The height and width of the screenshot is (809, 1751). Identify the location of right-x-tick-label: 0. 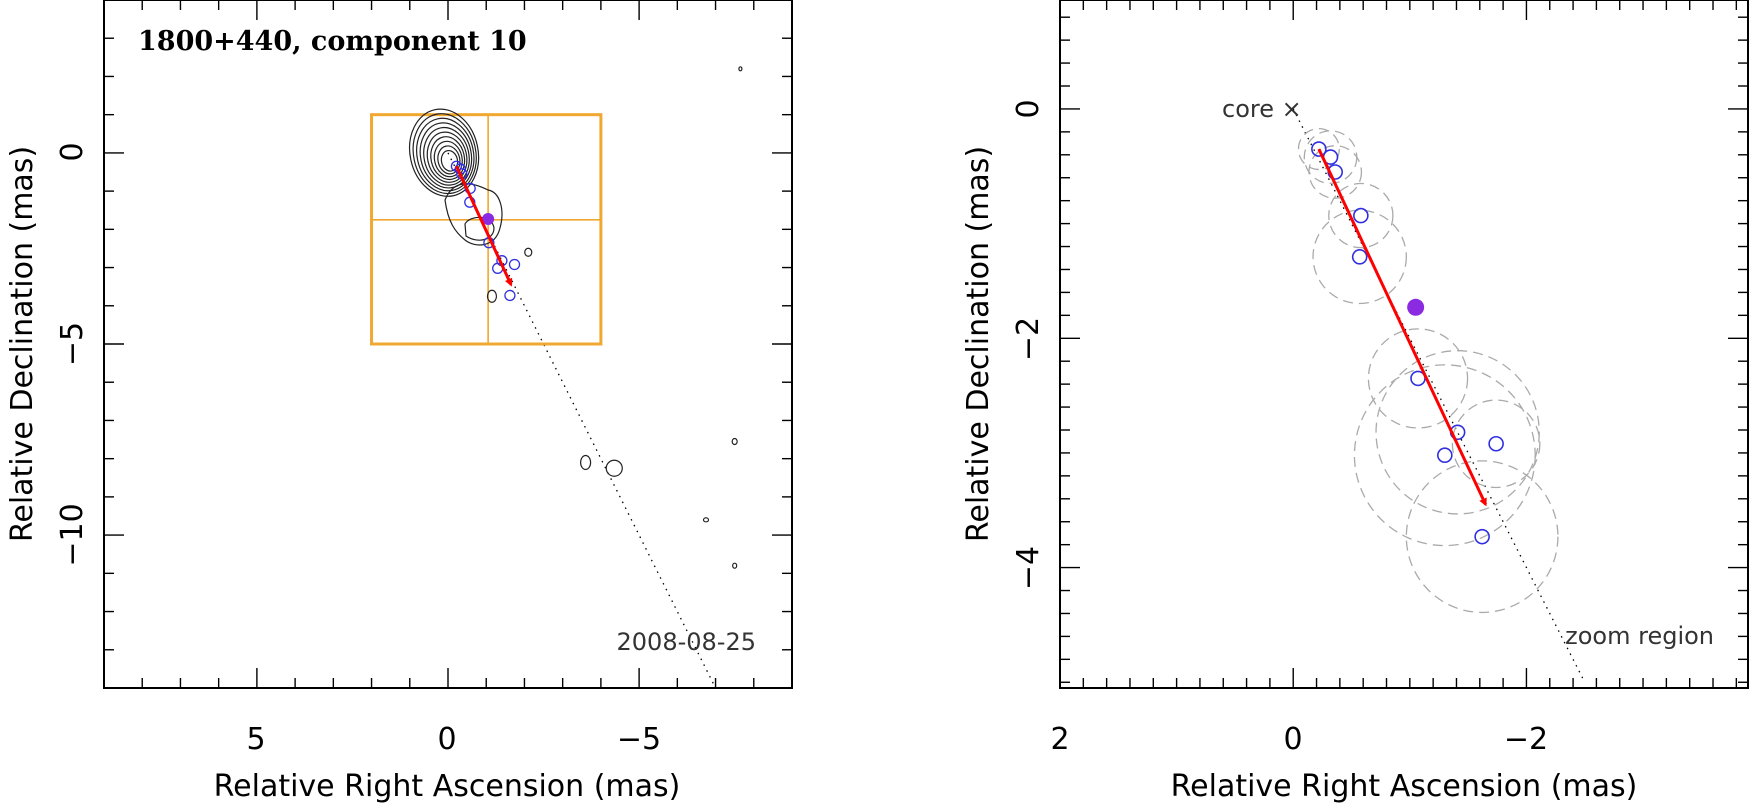
(1292, 739).